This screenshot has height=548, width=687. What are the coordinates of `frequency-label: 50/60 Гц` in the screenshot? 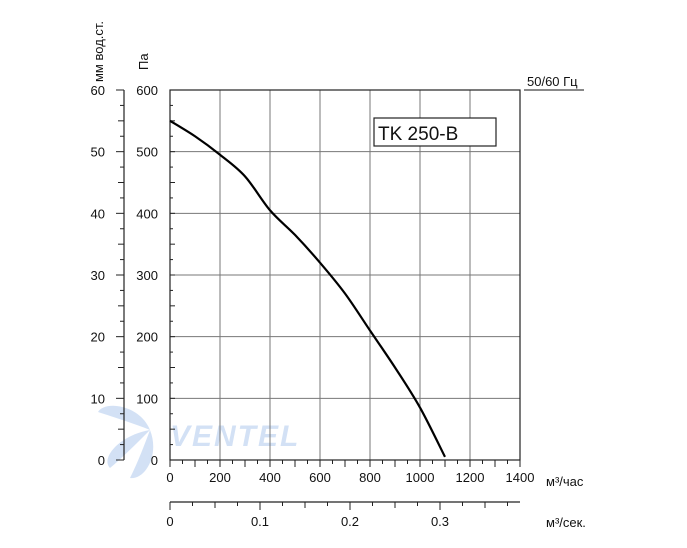 It's located at (552, 81).